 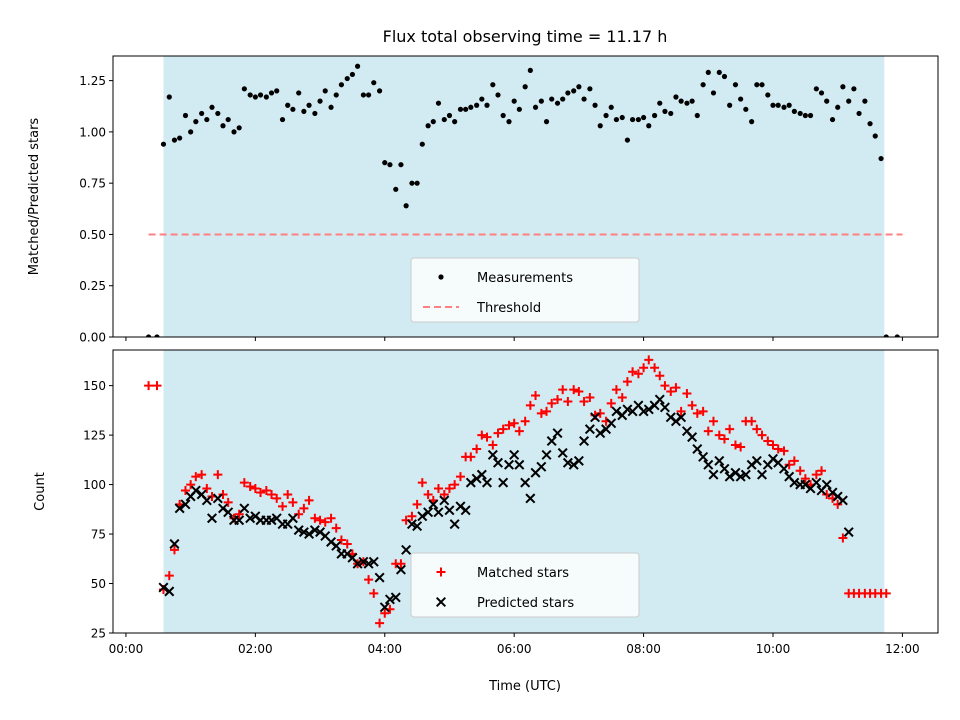 What do you see at coordinates (514, 649) in the screenshot?
I see `x-tick-label: 06:00` at bounding box center [514, 649].